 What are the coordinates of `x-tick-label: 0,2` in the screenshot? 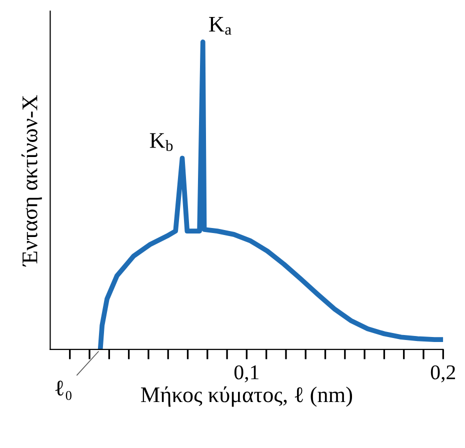 It's located at (443, 373).